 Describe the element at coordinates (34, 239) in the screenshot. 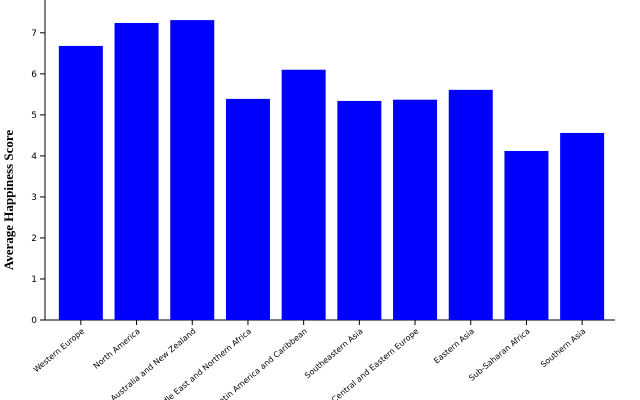

I see `y-tick-label: 2` at that location.